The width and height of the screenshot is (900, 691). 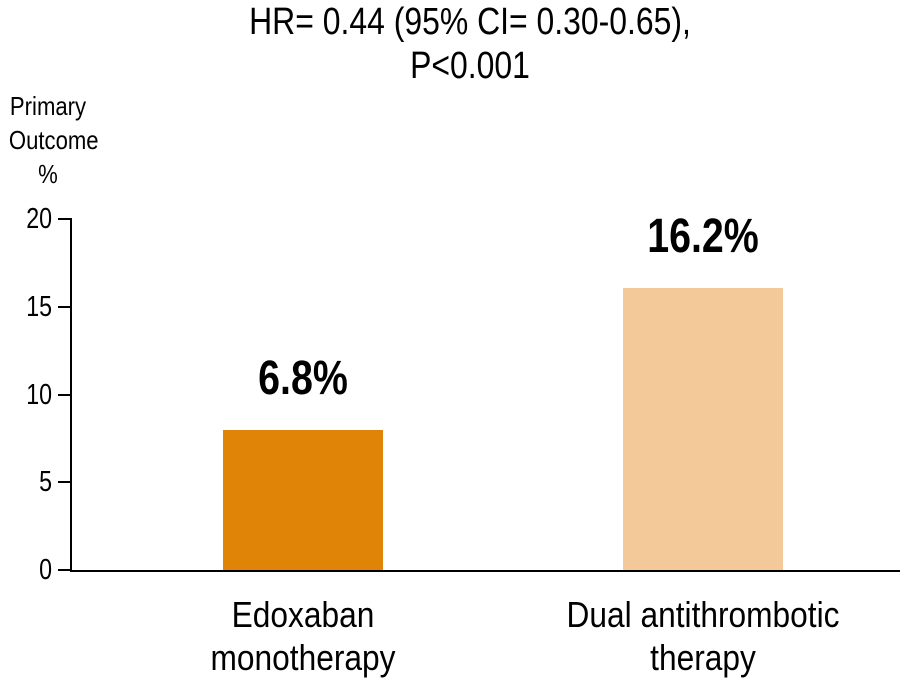 I want to click on y-tick-label: 20, so click(x=39, y=219).